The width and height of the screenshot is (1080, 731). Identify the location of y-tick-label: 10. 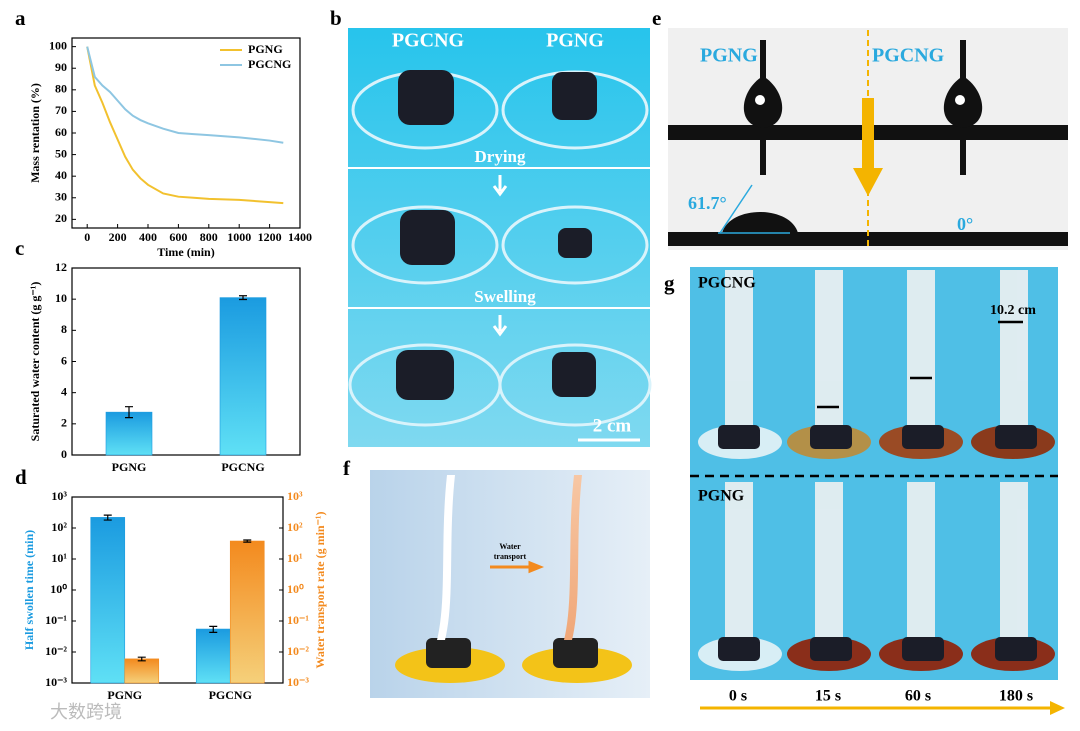
(61, 298).